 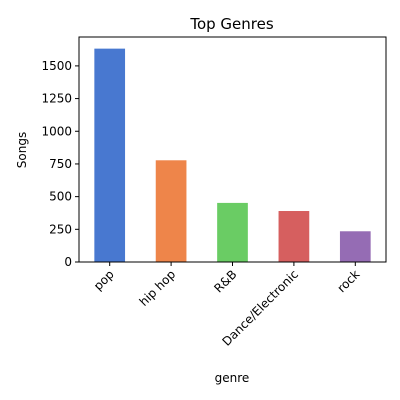 What do you see at coordinates (225, 281) in the screenshot?
I see `x-tick-label: R&B` at bounding box center [225, 281].